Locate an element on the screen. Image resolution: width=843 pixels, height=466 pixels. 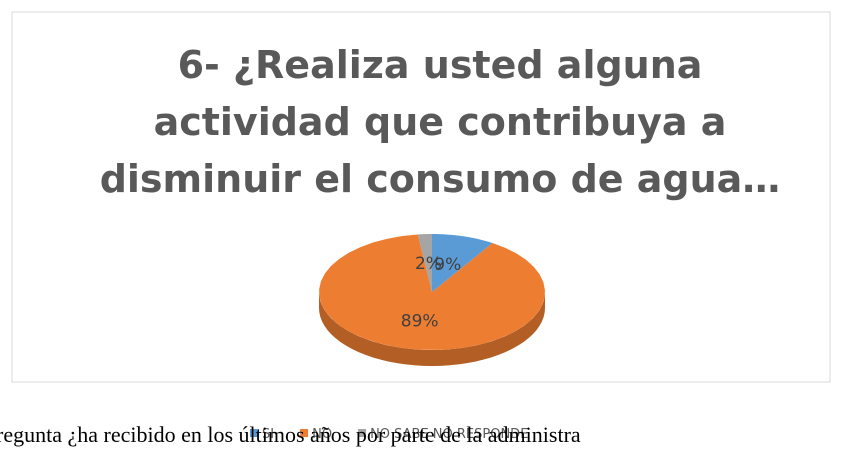
data-label: 2% is located at coordinates (428, 264).